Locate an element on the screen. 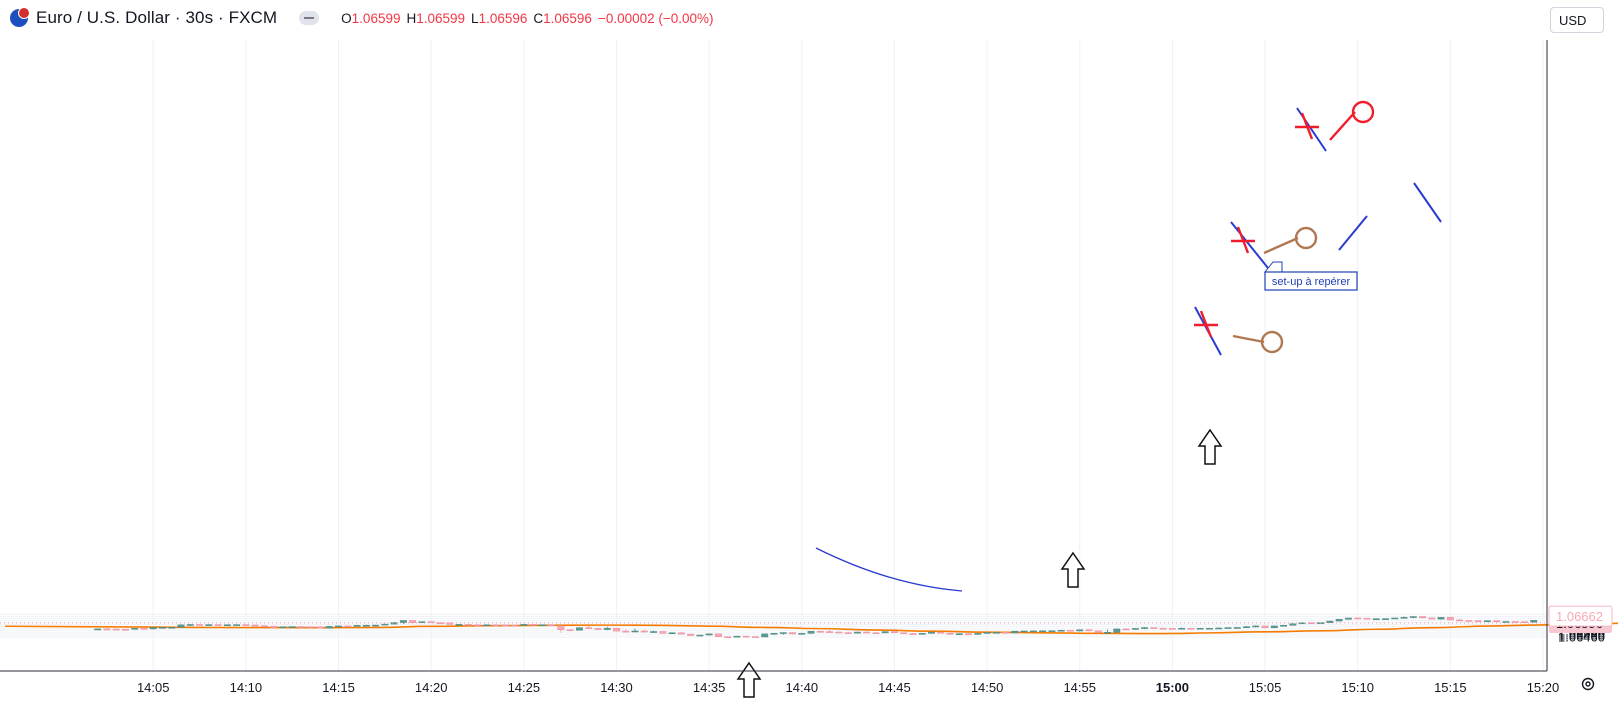 Image resolution: width=1618 pixels, height=702 pixels. symbol-title: Euro / U.S. Dollar · 30s · FXCM is located at coordinates (157, 17).